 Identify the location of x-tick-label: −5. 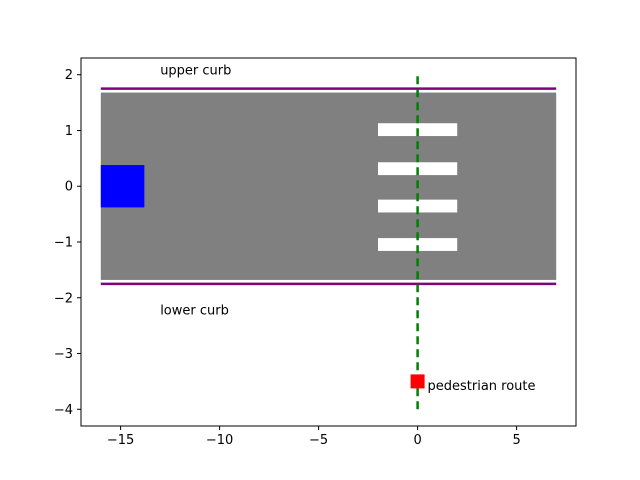
(318, 440).